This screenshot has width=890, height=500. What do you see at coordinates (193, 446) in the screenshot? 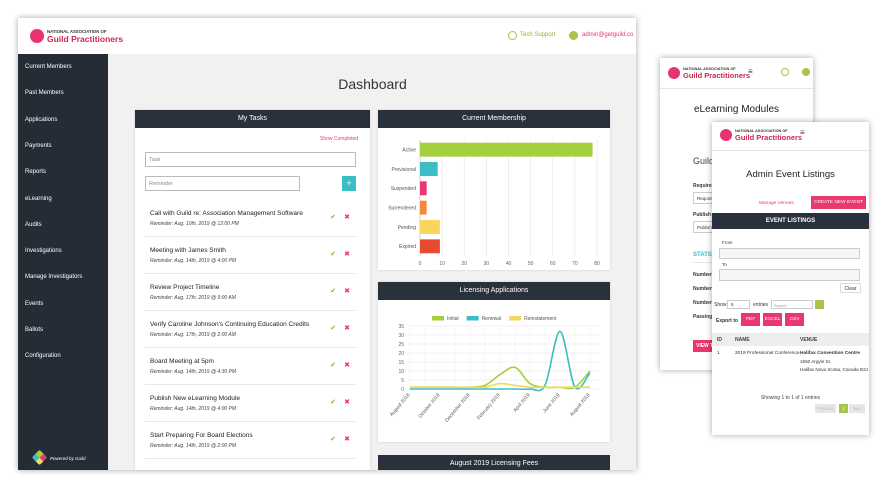
I see `task-reminder: Reminder: Aug. 14th, 2019 @ 2:00 PM` at bounding box center [193, 446].